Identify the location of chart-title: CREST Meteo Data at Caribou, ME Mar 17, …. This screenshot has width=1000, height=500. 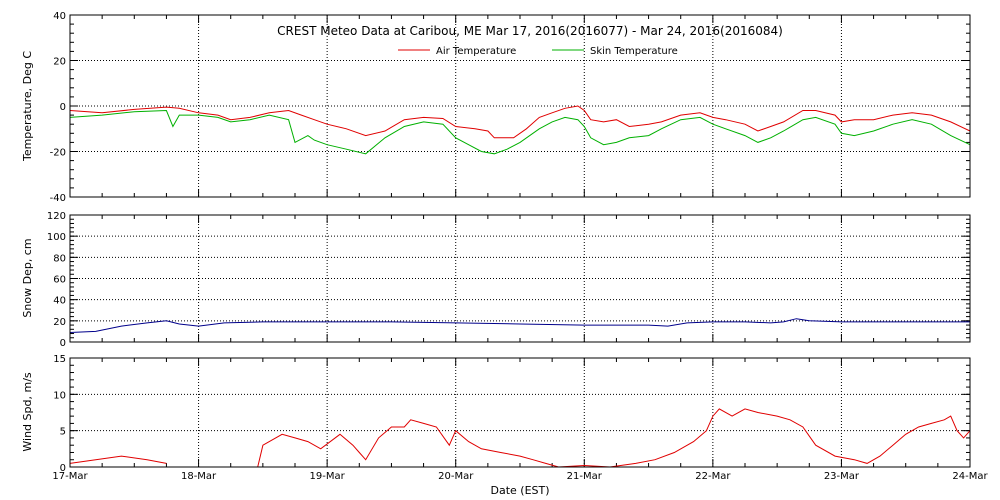
(530, 31).